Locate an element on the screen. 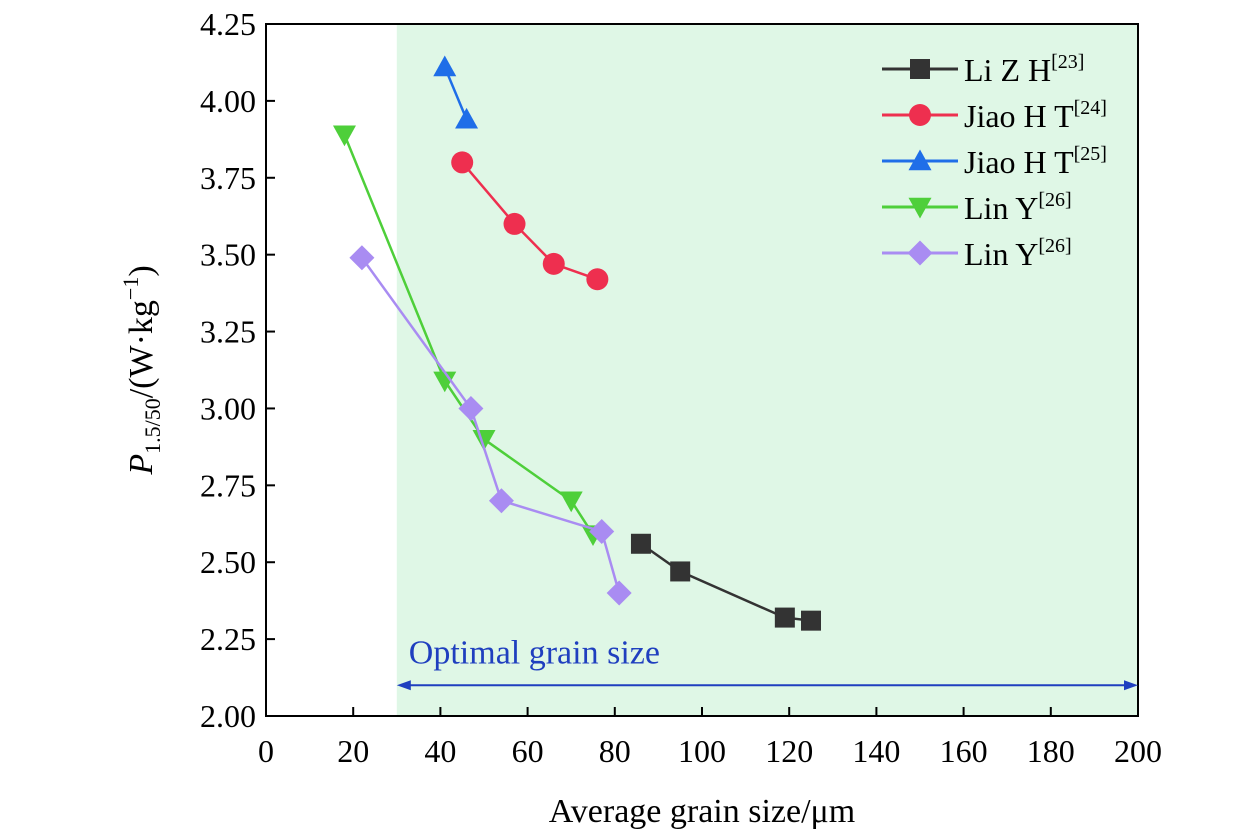 Image resolution: width=1260 pixels, height=838 pixels. x-tick-label: 40 is located at coordinates (440, 751).